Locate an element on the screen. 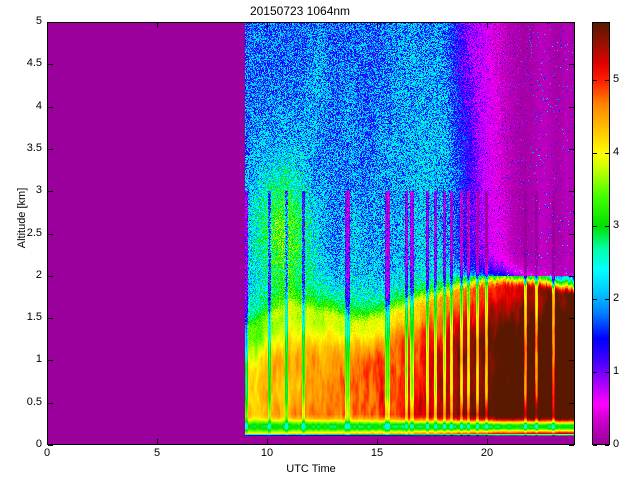 This screenshot has height=480, width=640. colorbar is located at coordinates (601, 233).